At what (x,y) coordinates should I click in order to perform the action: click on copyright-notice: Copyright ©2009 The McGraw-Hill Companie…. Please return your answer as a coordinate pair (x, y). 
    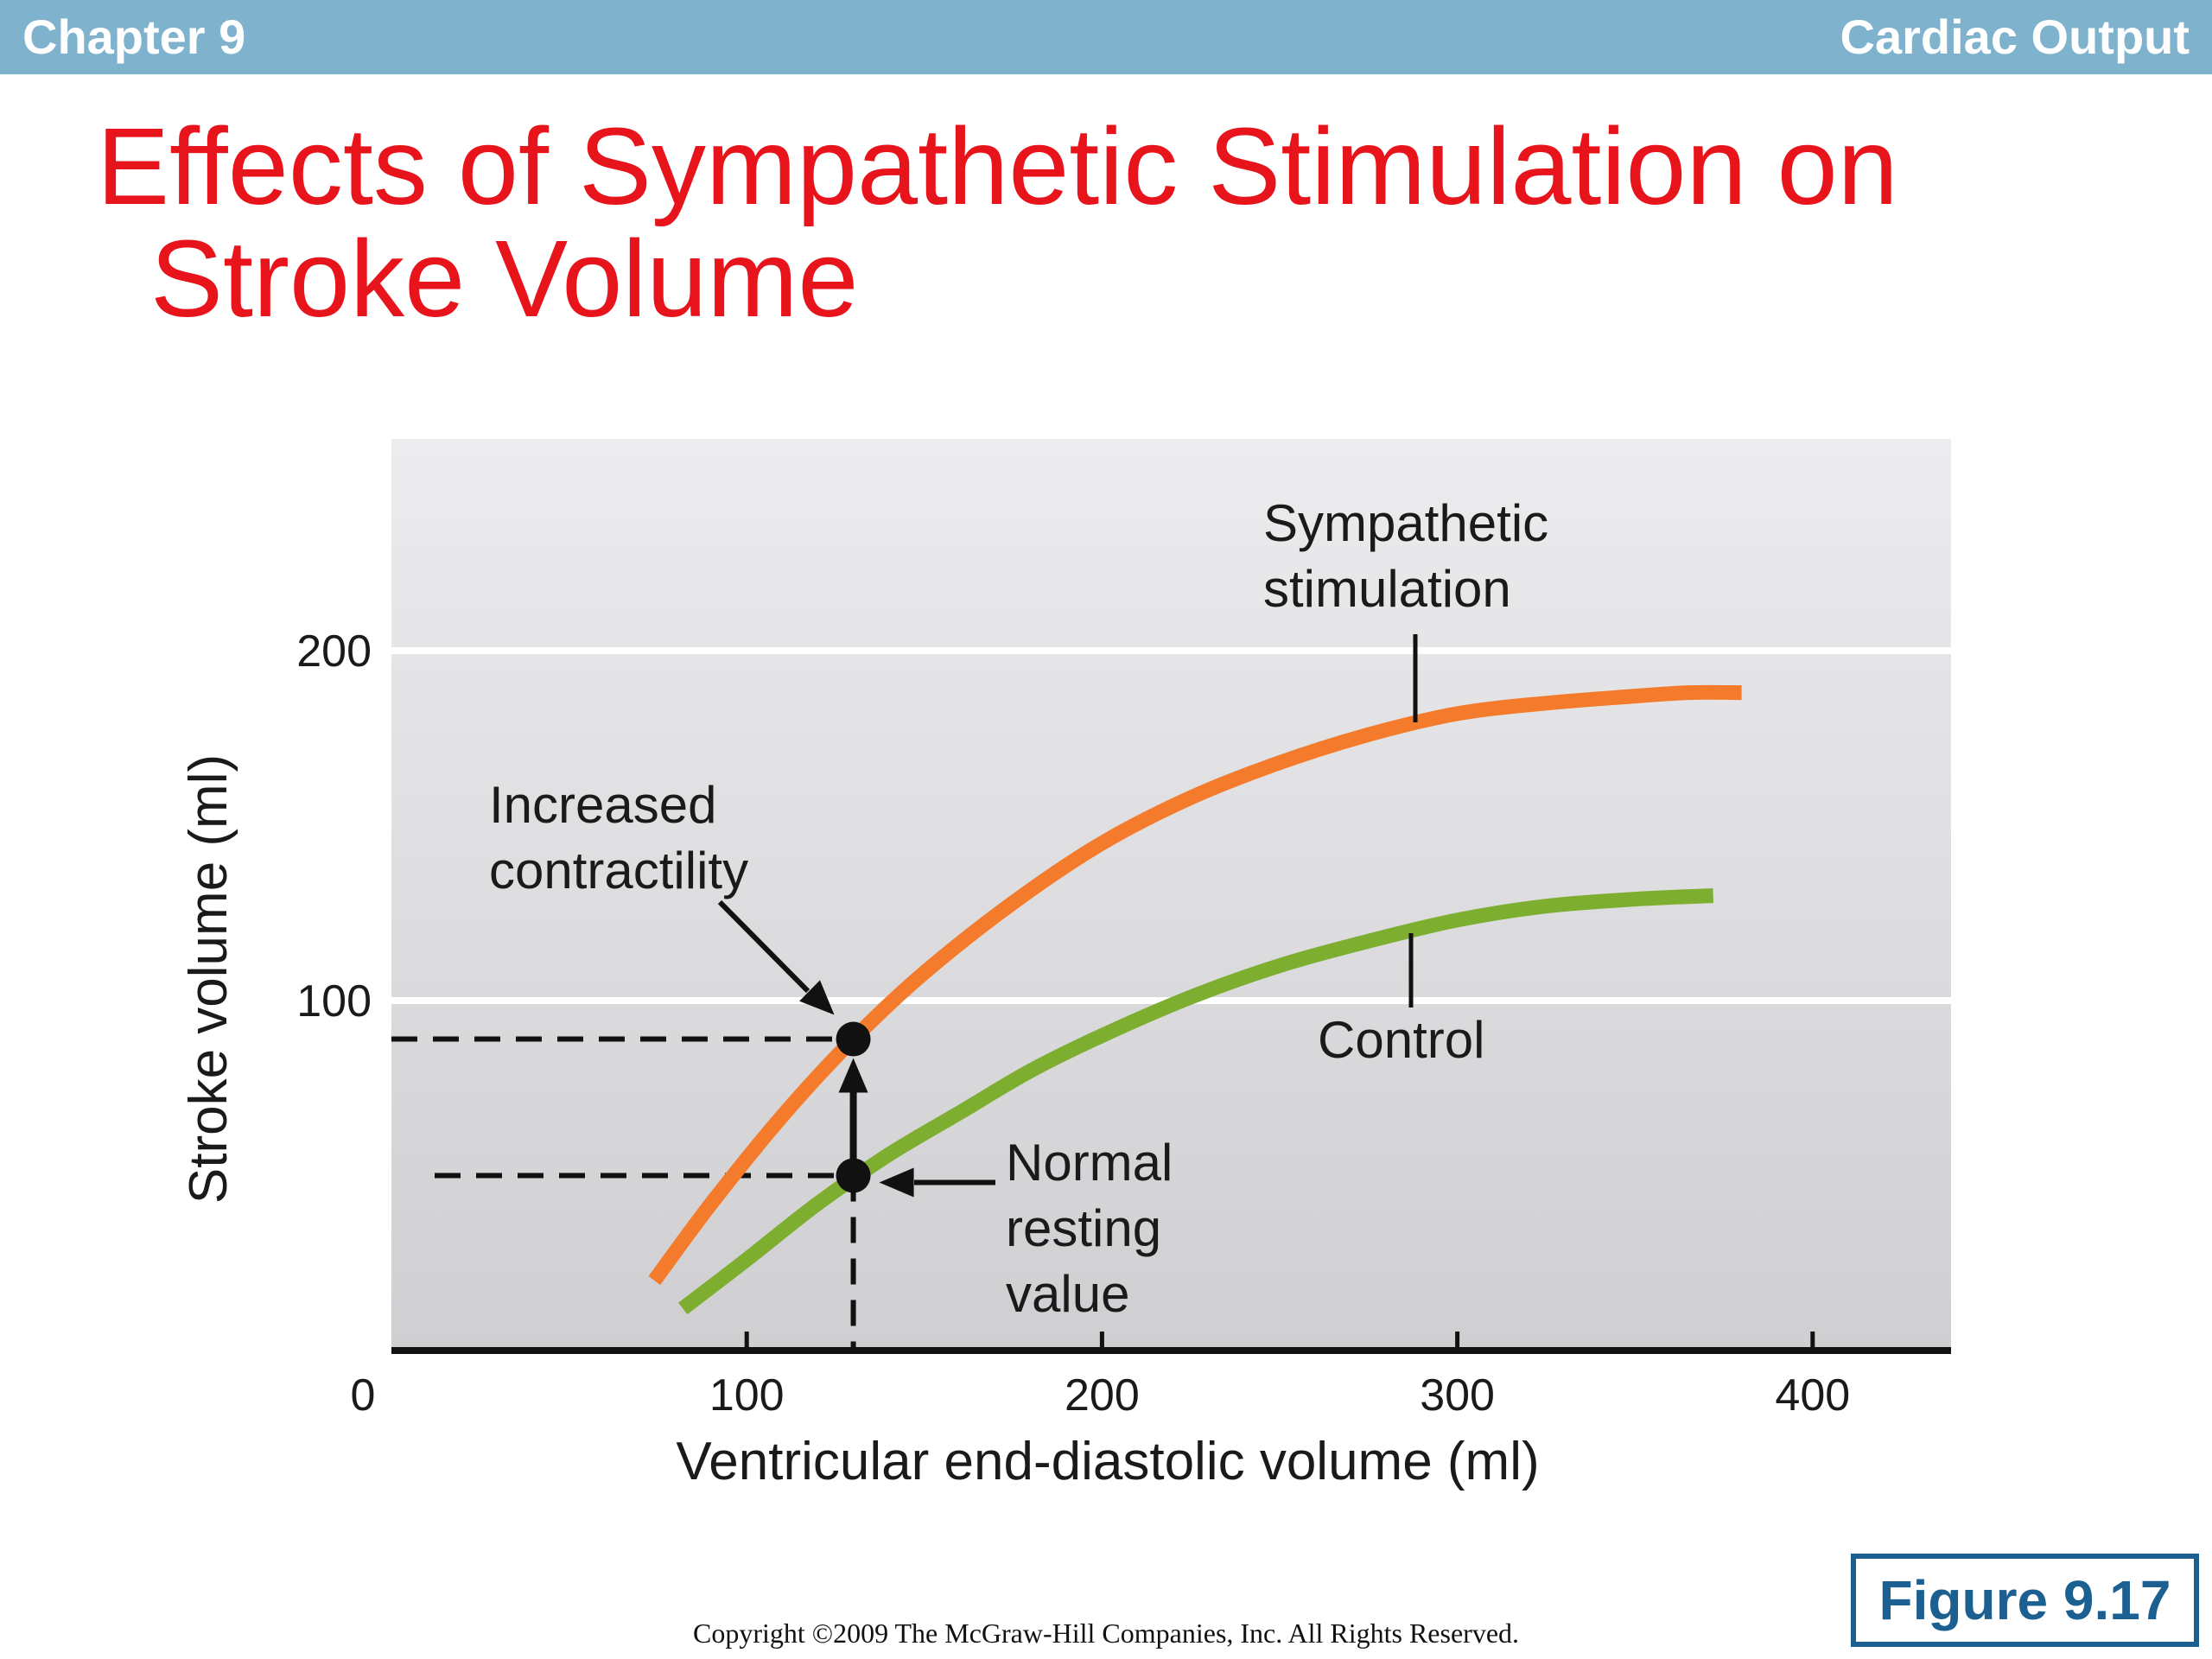
    Looking at the image, I should click on (1106, 1633).